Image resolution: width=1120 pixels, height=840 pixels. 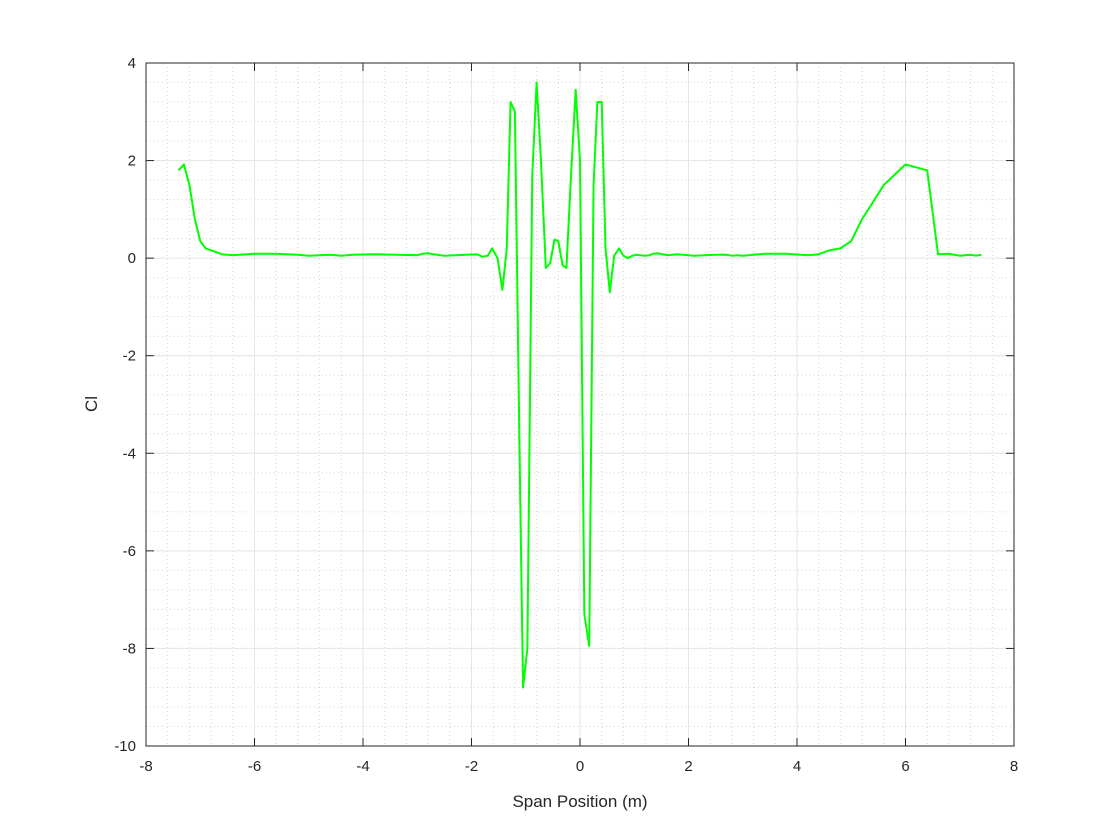 I want to click on y-tick-label: -8, so click(x=129, y=648).